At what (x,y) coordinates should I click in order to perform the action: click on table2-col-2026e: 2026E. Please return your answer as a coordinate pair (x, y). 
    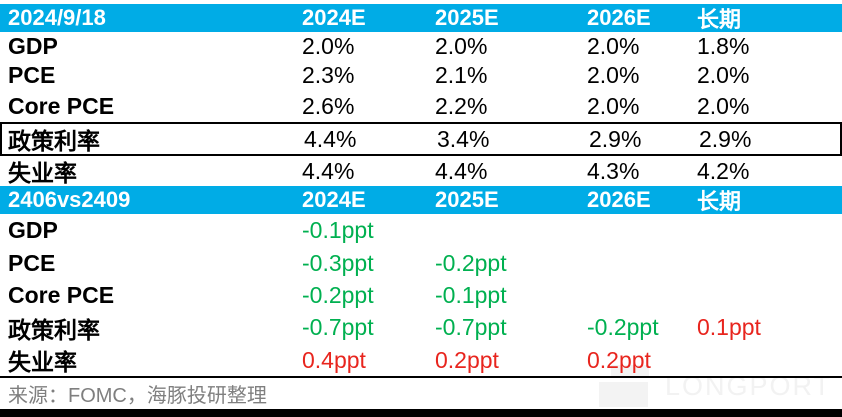
    Looking at the image, I should click on (619, 199).